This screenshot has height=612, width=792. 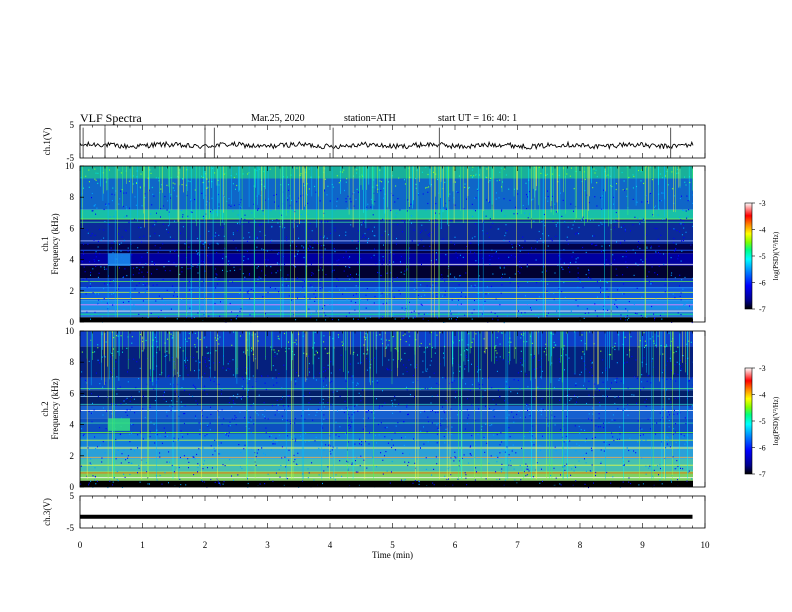 What do you see at coordinates (45, 243) in the screenshot?
I see `ch1-ylabel-channel: ch.1` at bounding box center [45, 243].